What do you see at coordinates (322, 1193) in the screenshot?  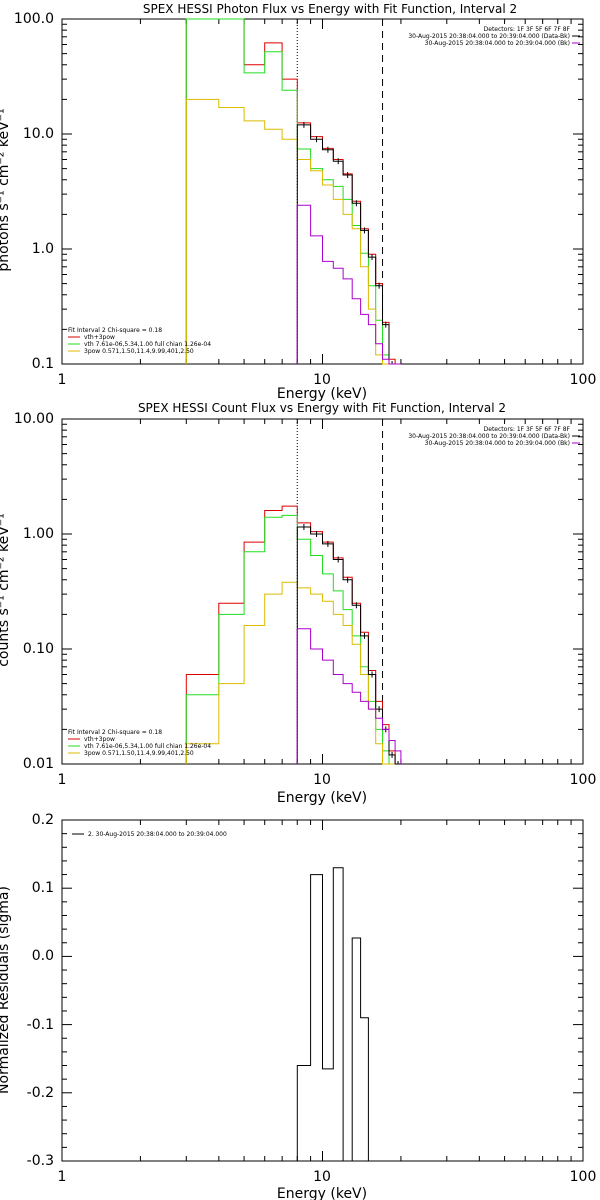 I see `residuals-xlabel: Energy (keV)` at bounding box center [322, 1193].